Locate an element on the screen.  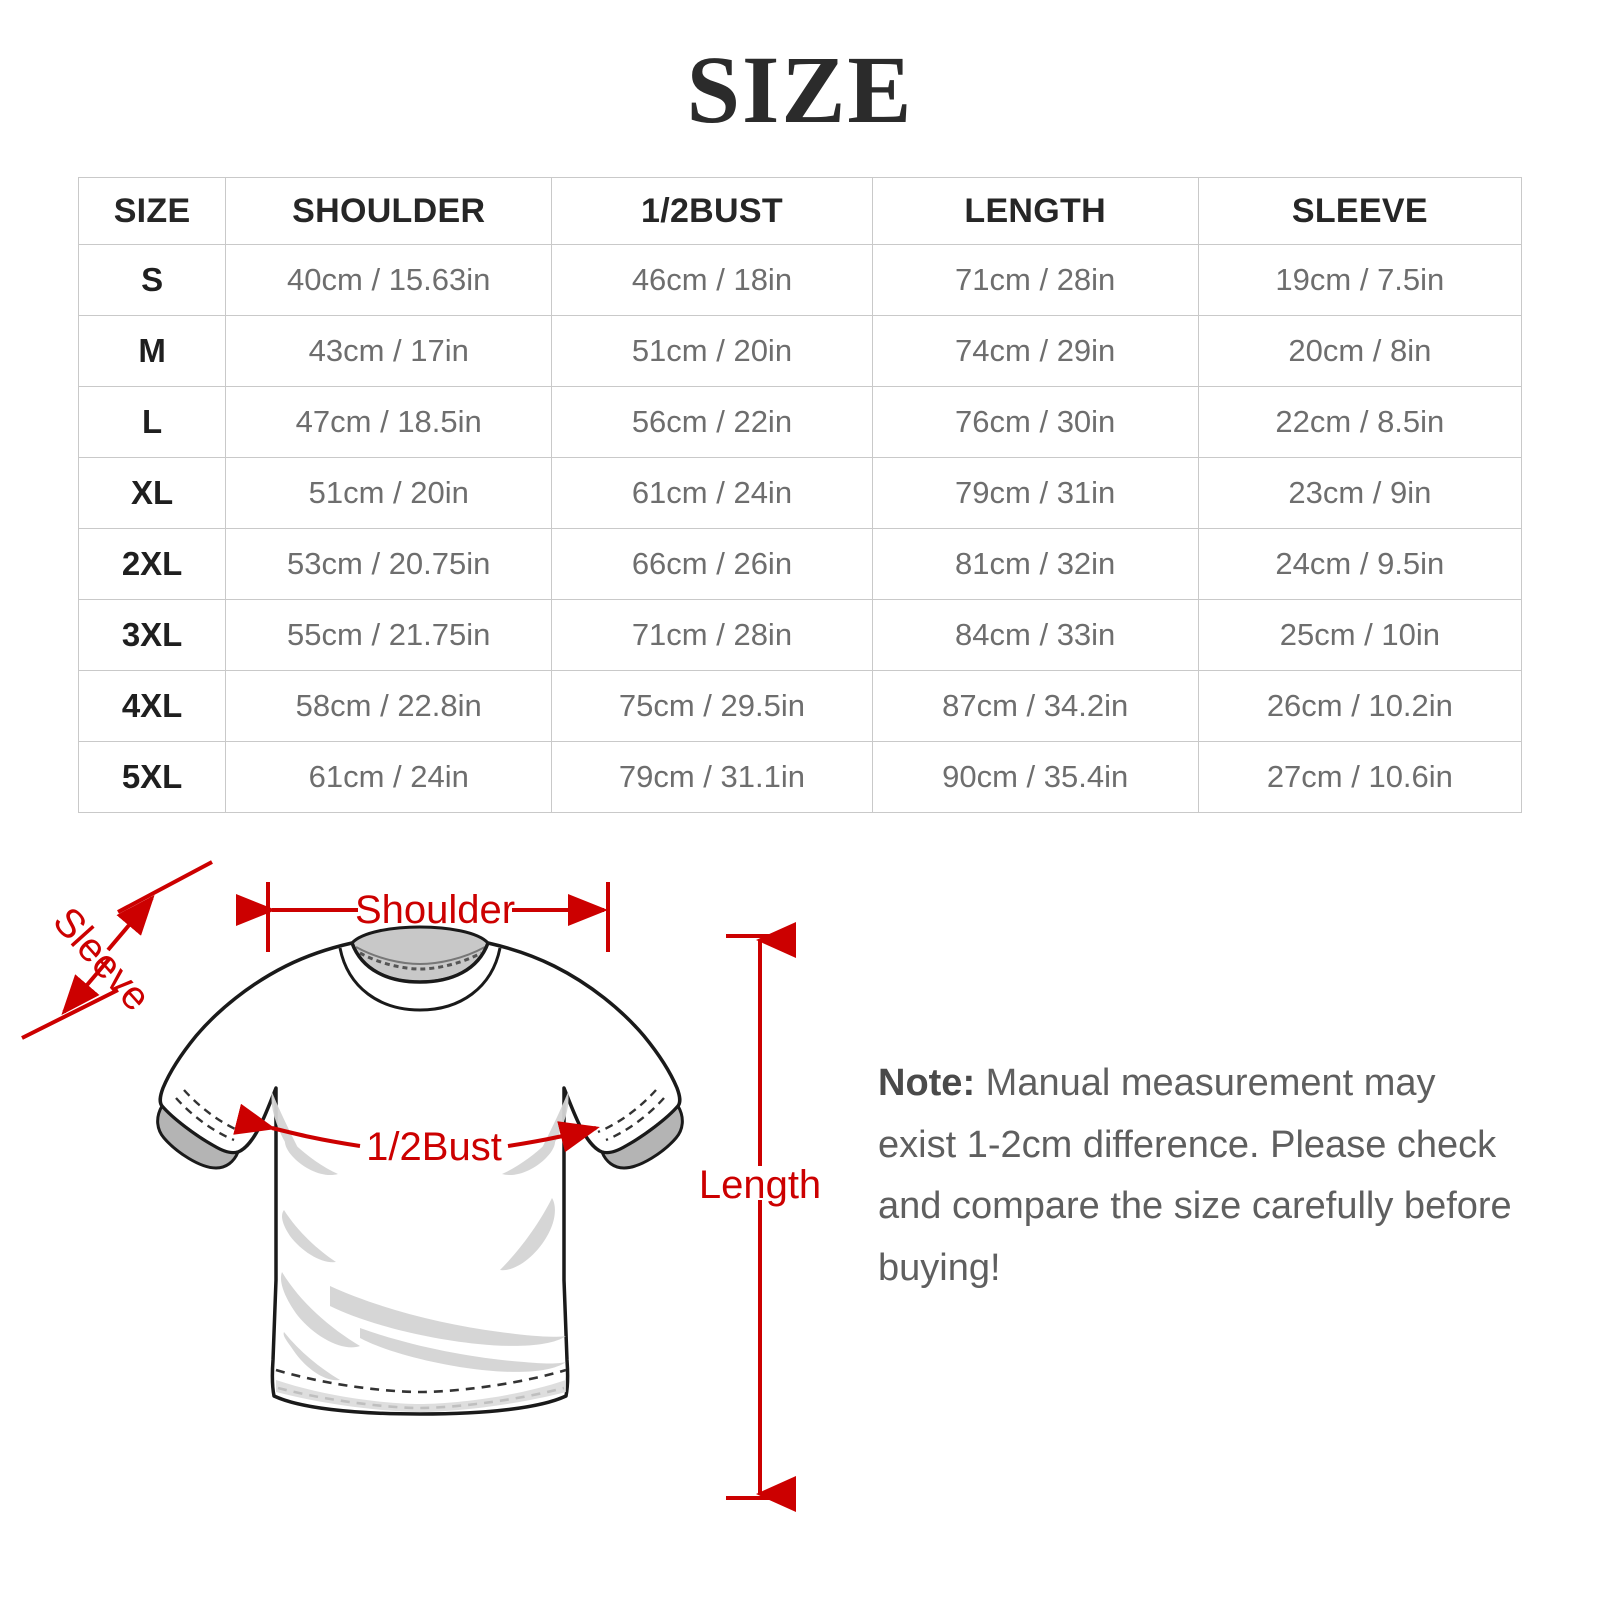
sleeve-measure: Sleeve is located at coordinates (117, 950).